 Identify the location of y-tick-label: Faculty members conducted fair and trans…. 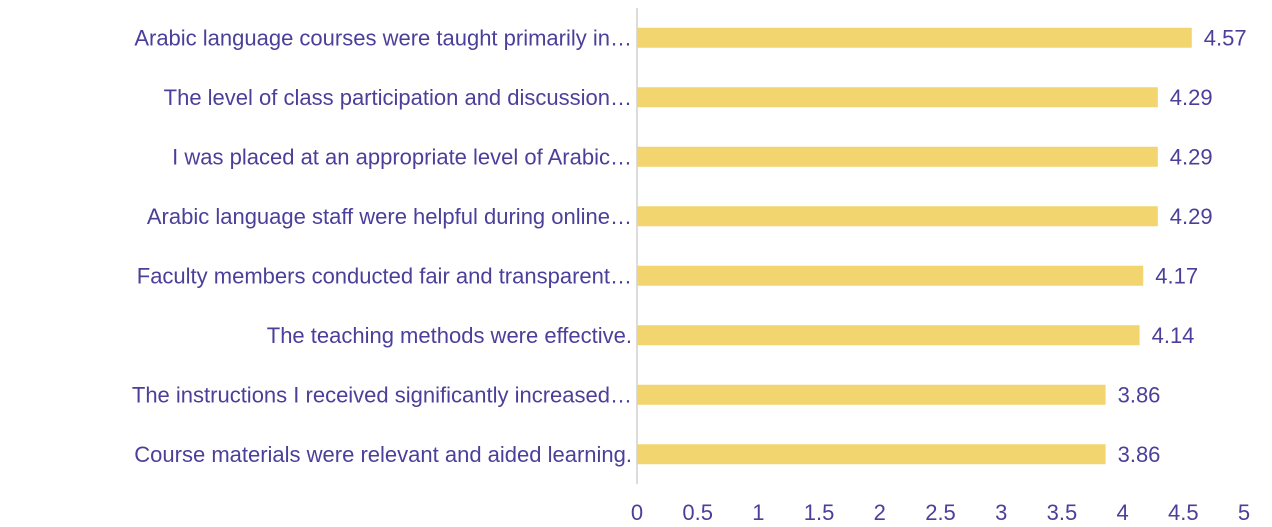
(384, 276).